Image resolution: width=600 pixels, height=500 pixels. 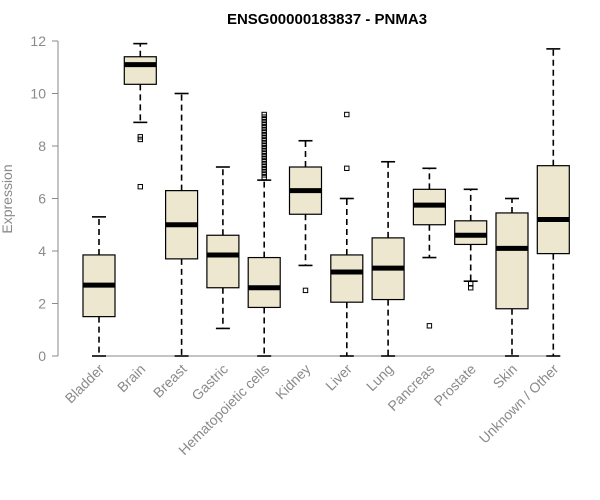 What do you see at coordinates (42, 146) in the screenshot?
I see `y-tick-label: 8` at bounding box center [42, 146].